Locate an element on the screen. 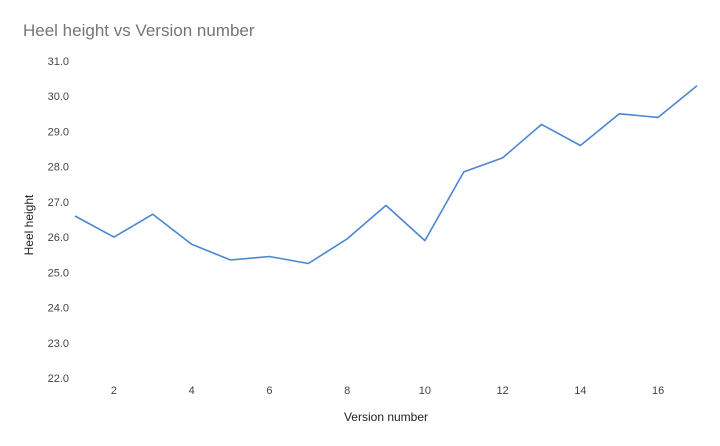 The height and width of the screenshot is (446, 720). x-tick-label: 10 is located at coordinates (425, 391).